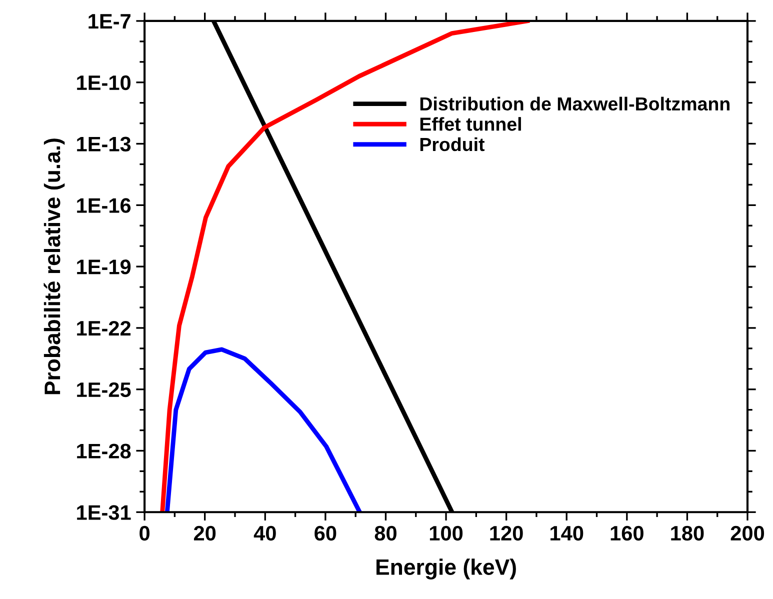  What do you see at coordinates (385, 533) in the screenshot?
I see `x-tick-label: 80` at bounding box center [385, 533].